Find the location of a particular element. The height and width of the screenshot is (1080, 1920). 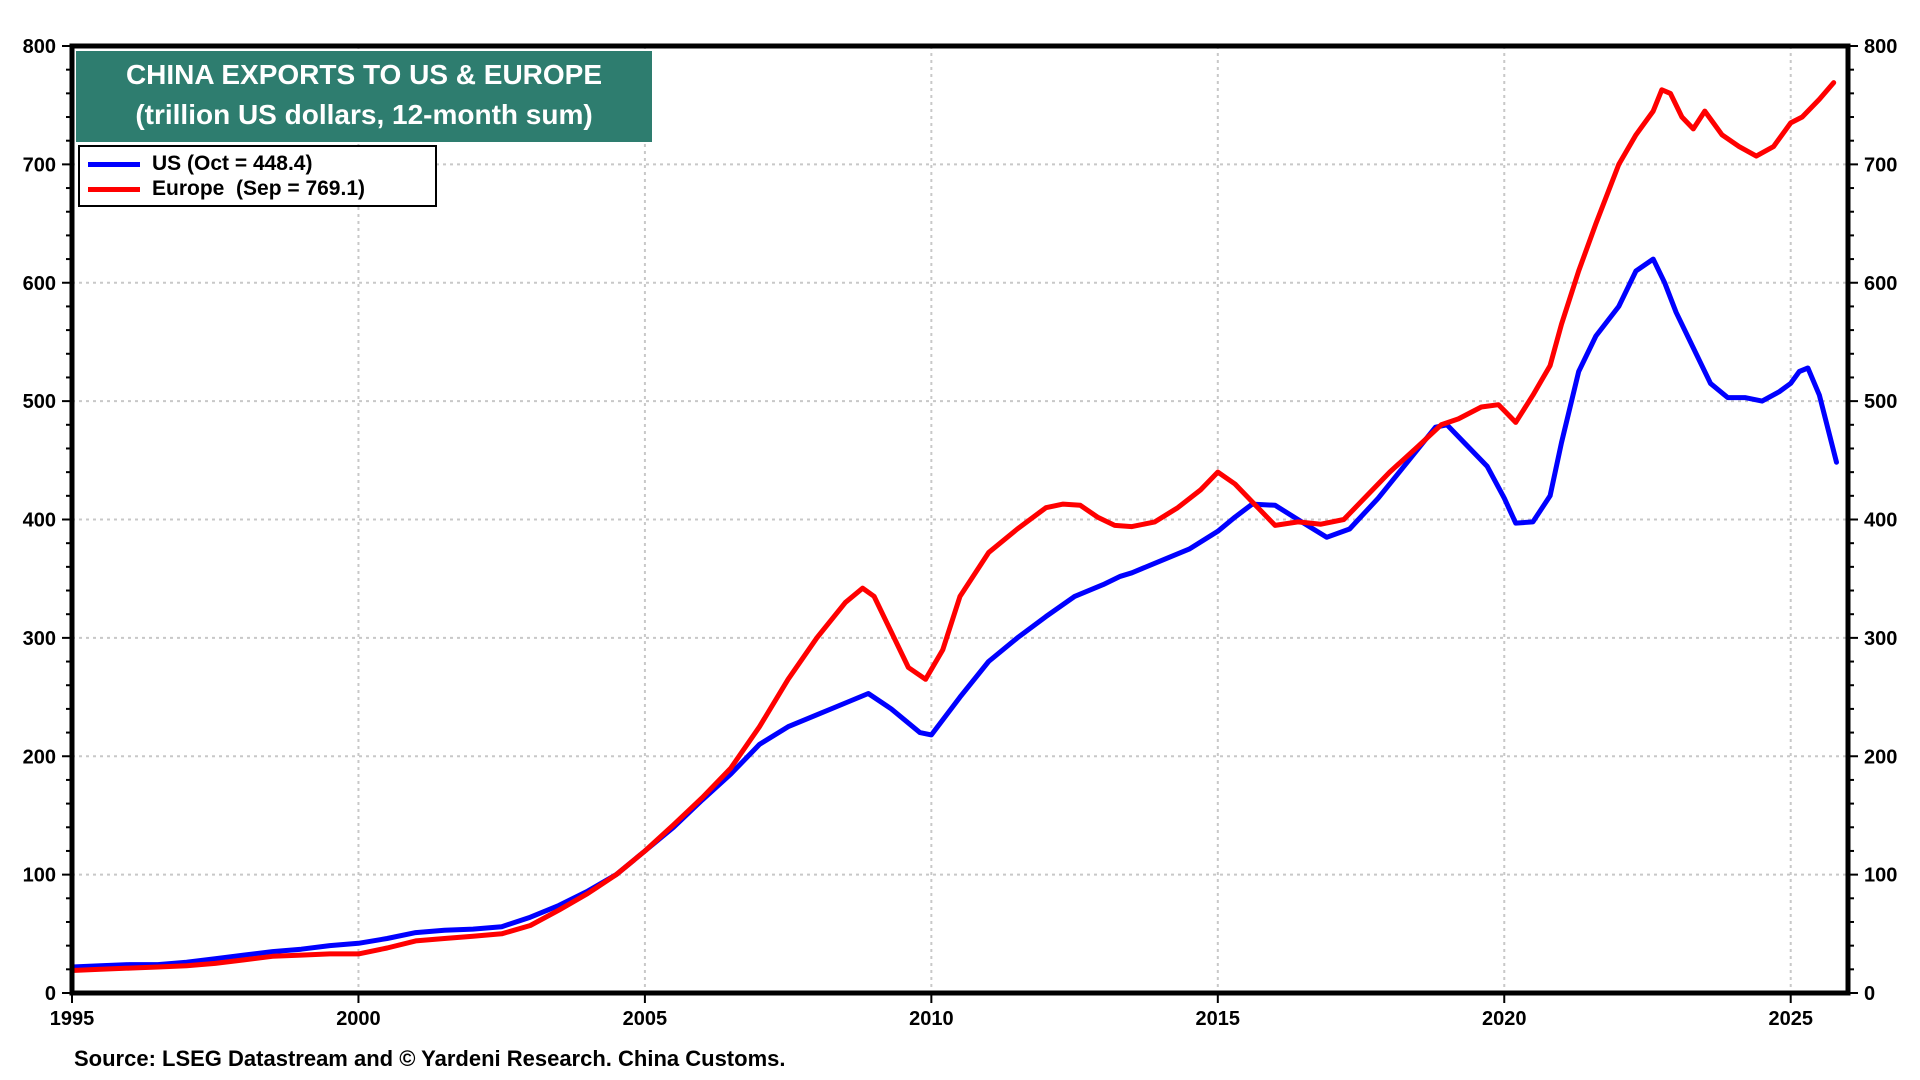

legend-swatch-us is located at coordinates (114, 164).